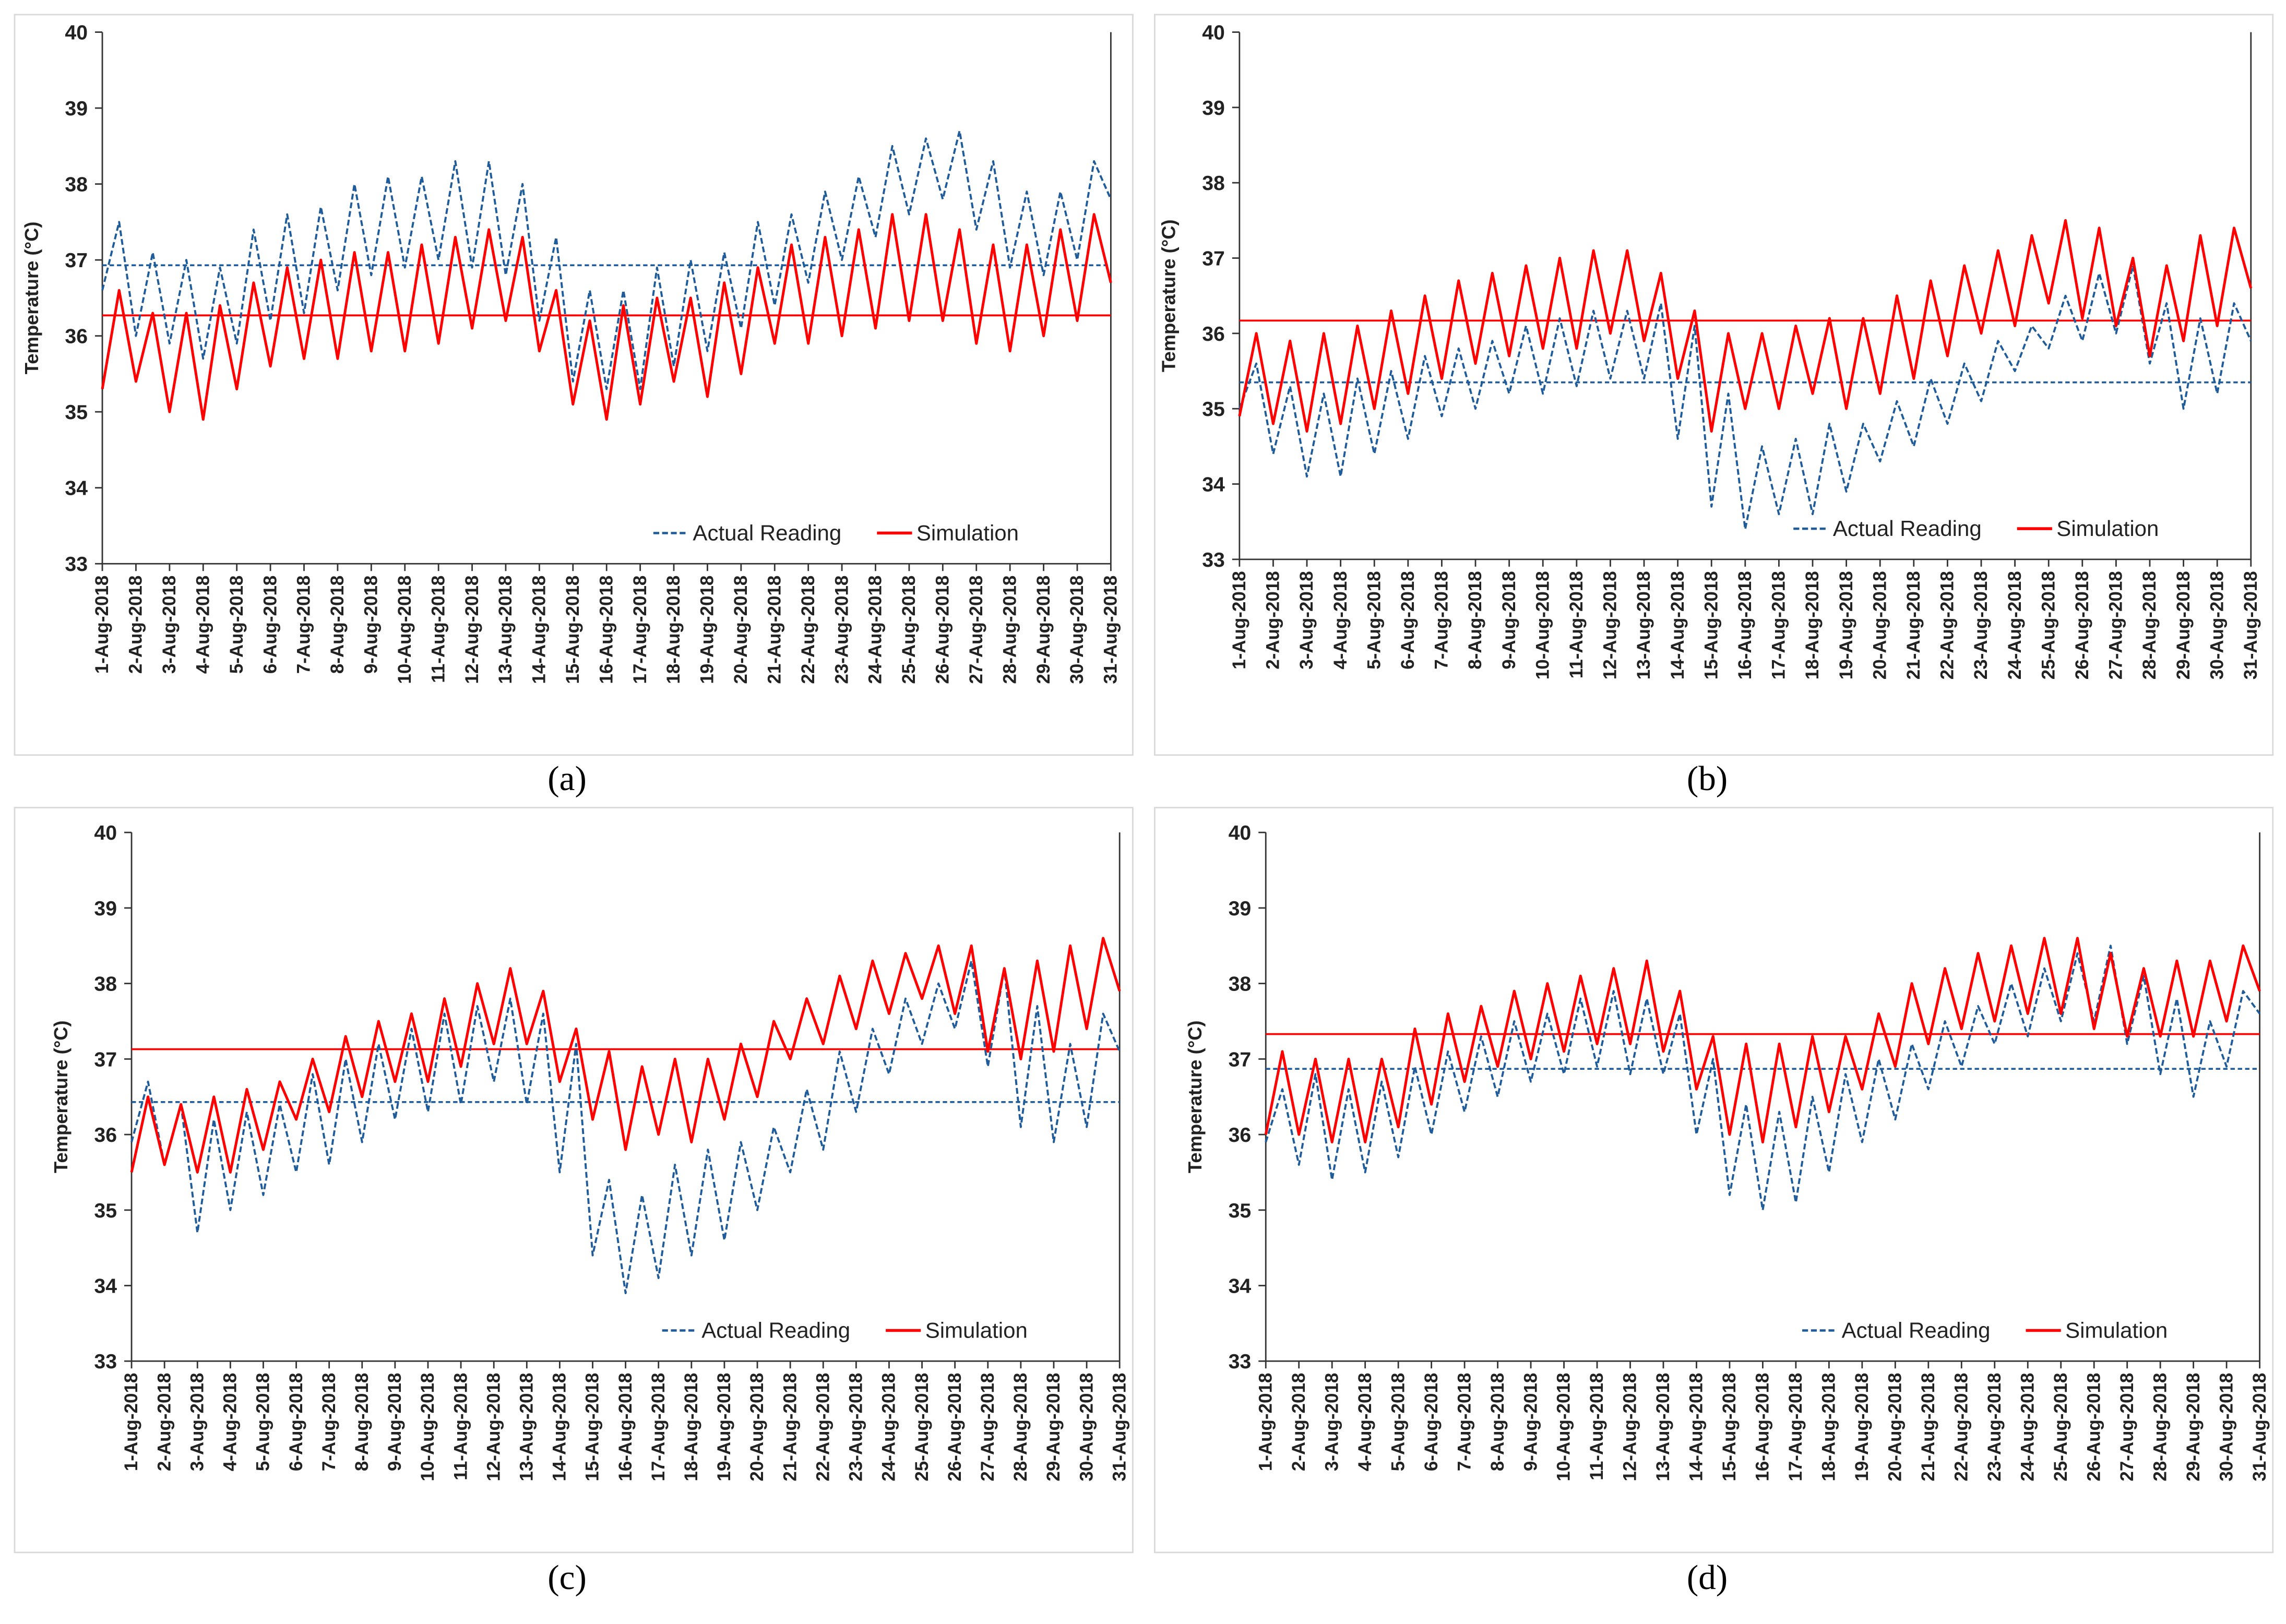  I want to click on x-tick-label: 24-Aug-2018, so click(889, 1427).